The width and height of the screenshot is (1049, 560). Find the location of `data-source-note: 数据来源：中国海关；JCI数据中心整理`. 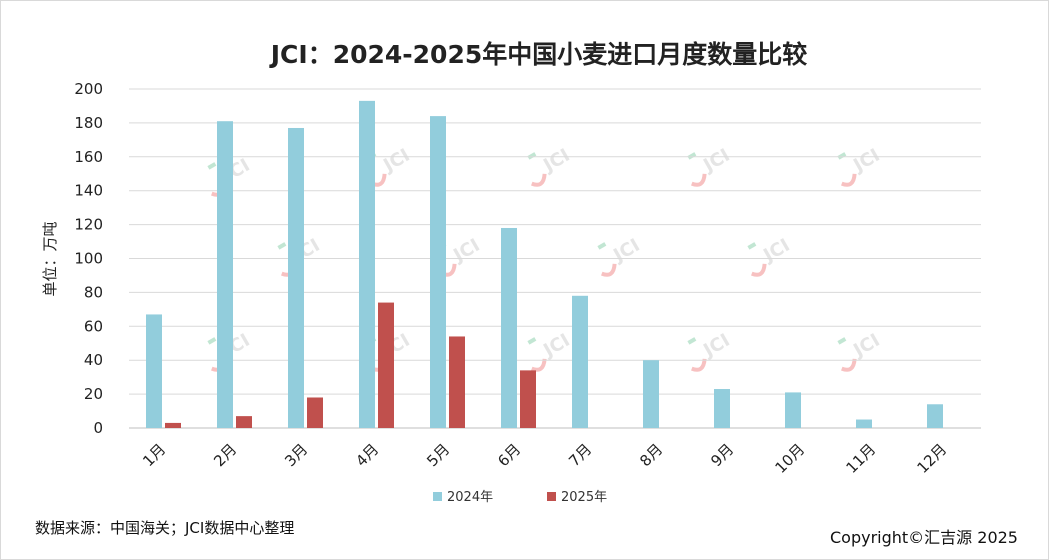

data-source-note: 数据来源：中国海关；JCI数据中心整理 is located at coordinates (165, 528).